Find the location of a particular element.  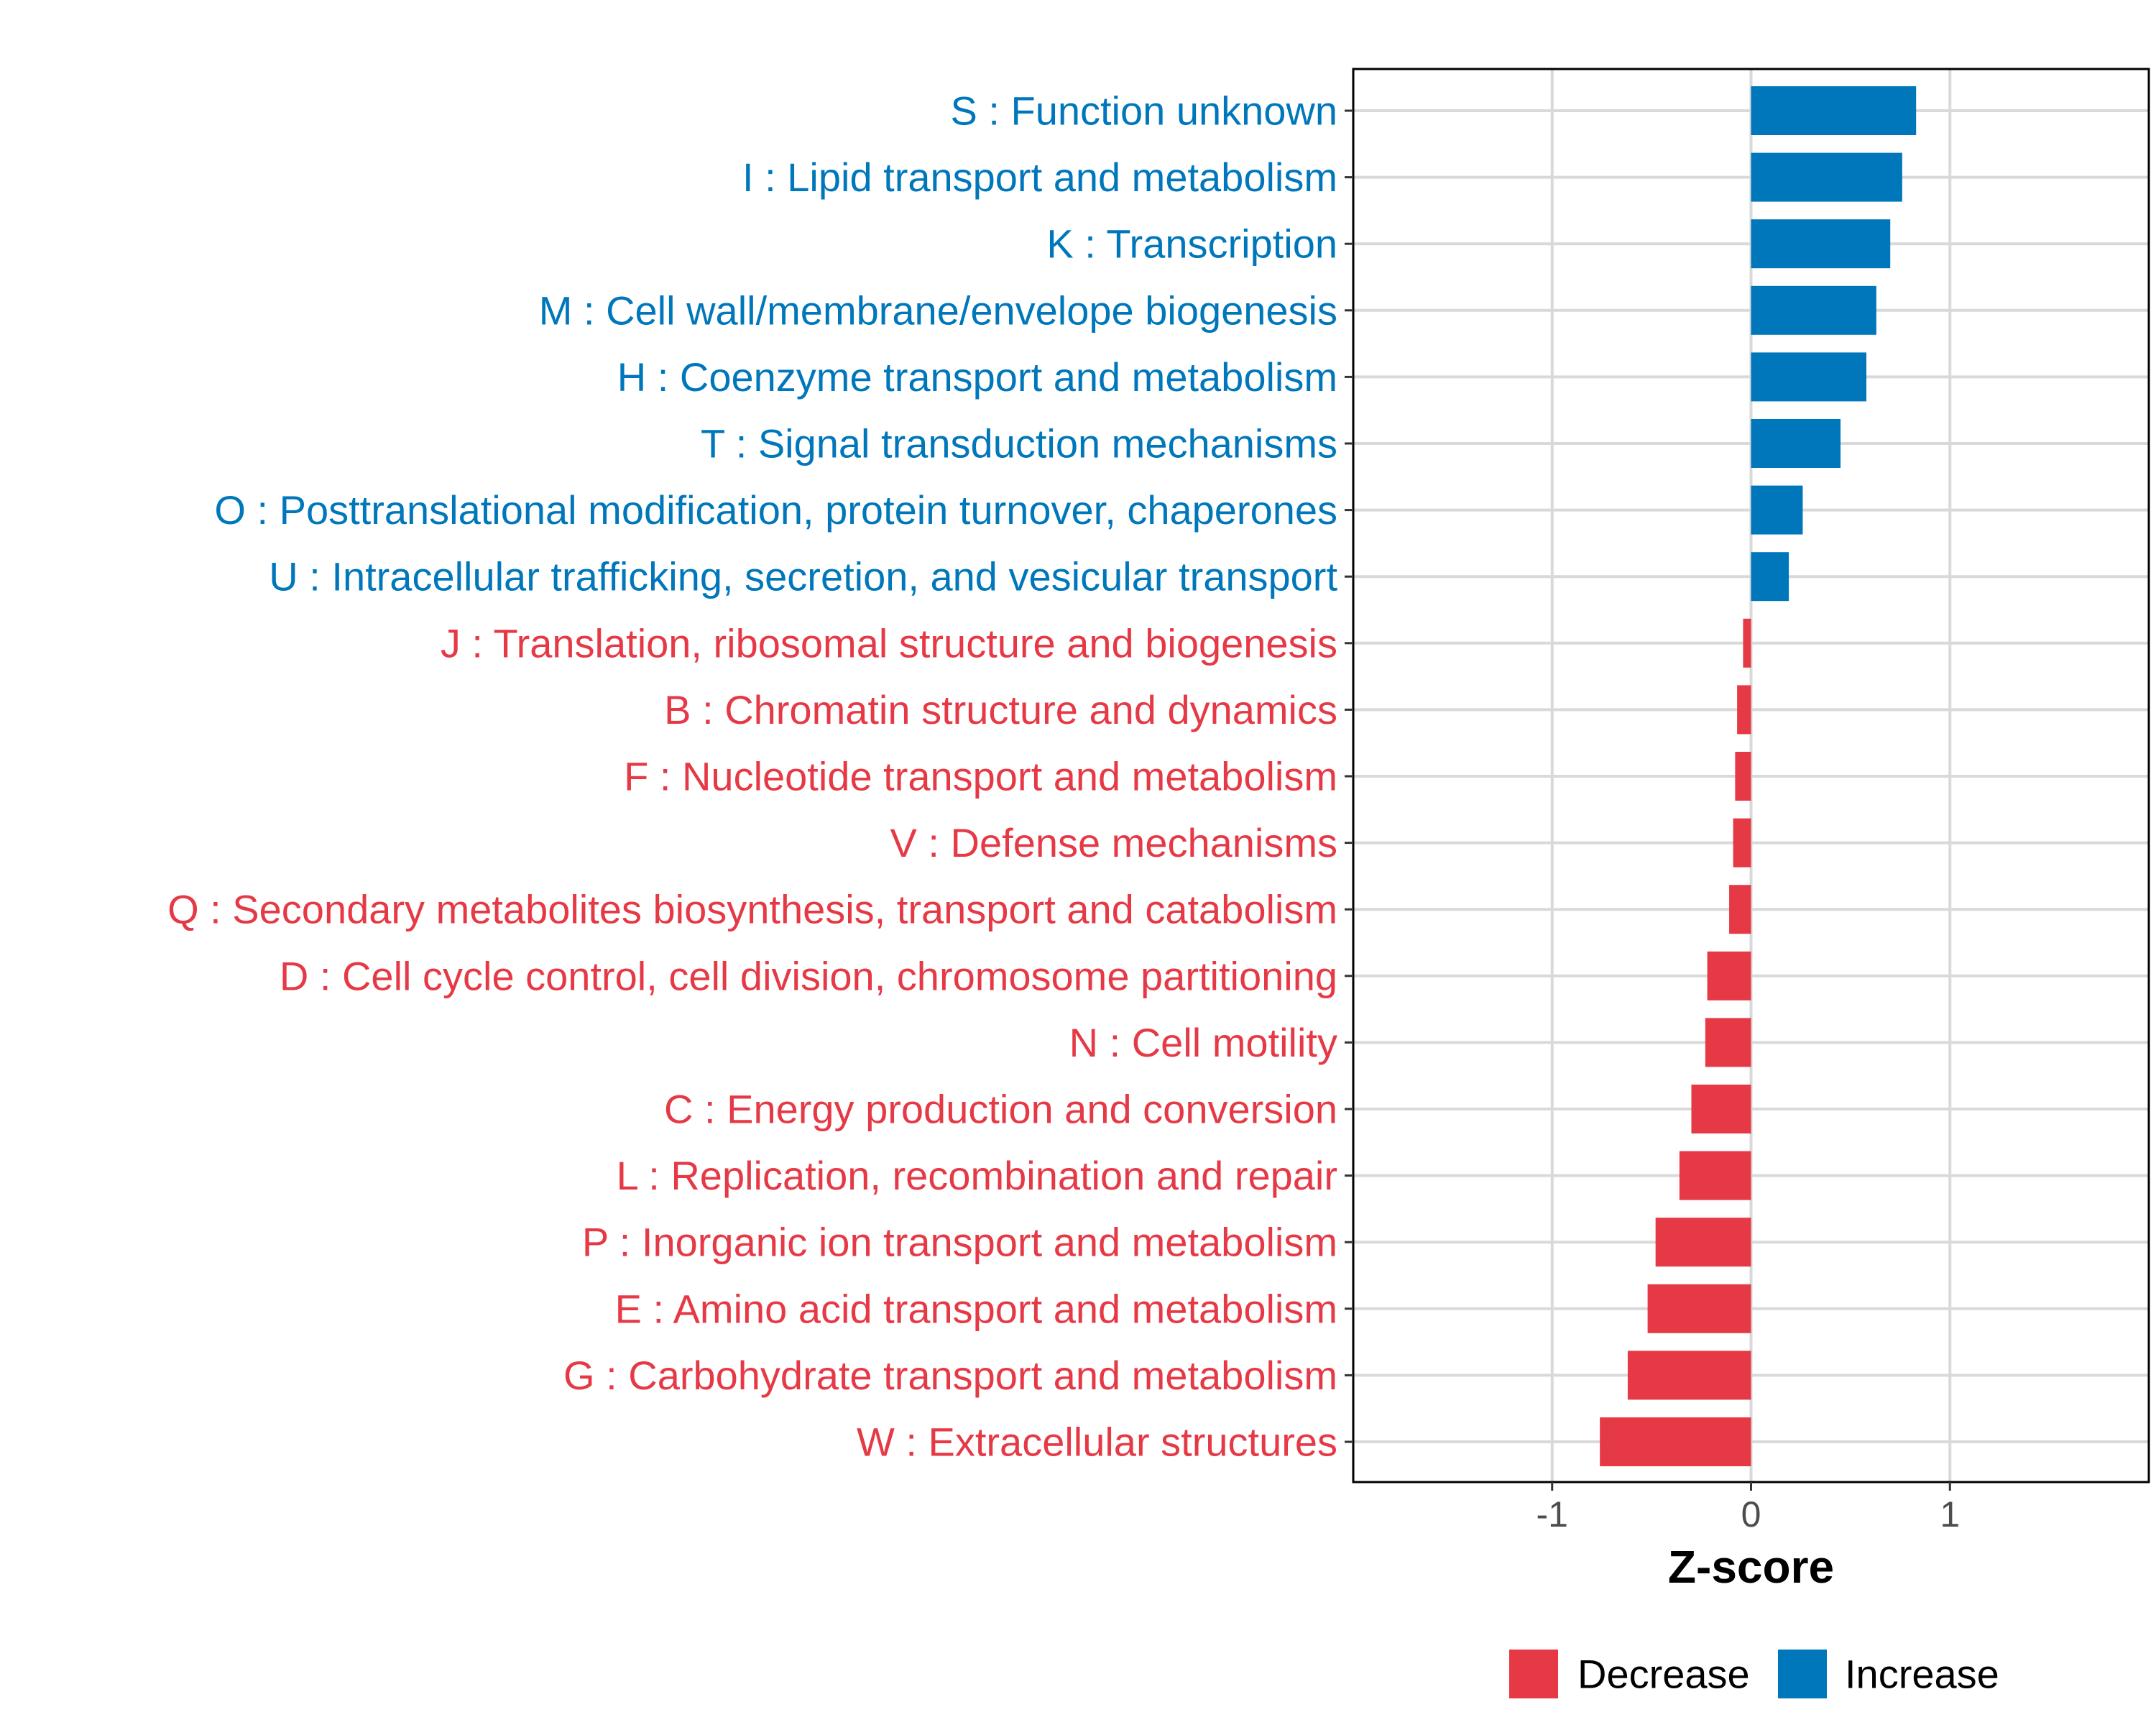

category-label-1: S : Function unknown is located at coordinates (1143, 111).